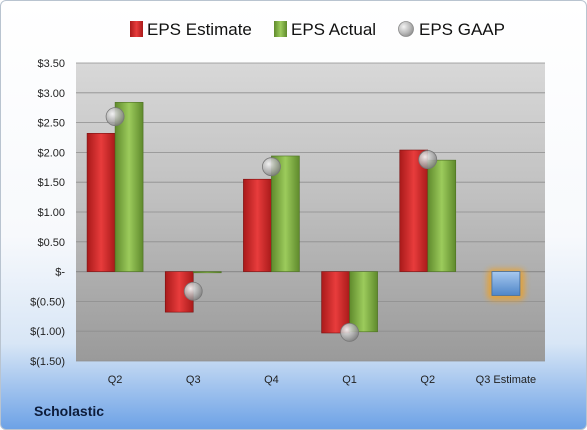 The height and width of the screenshot is (430, 587). What do you see at coordinates (136, 29) in the screenshot?
I see `legend-swatch-eps-estimate` at bounding box center [136, 29].